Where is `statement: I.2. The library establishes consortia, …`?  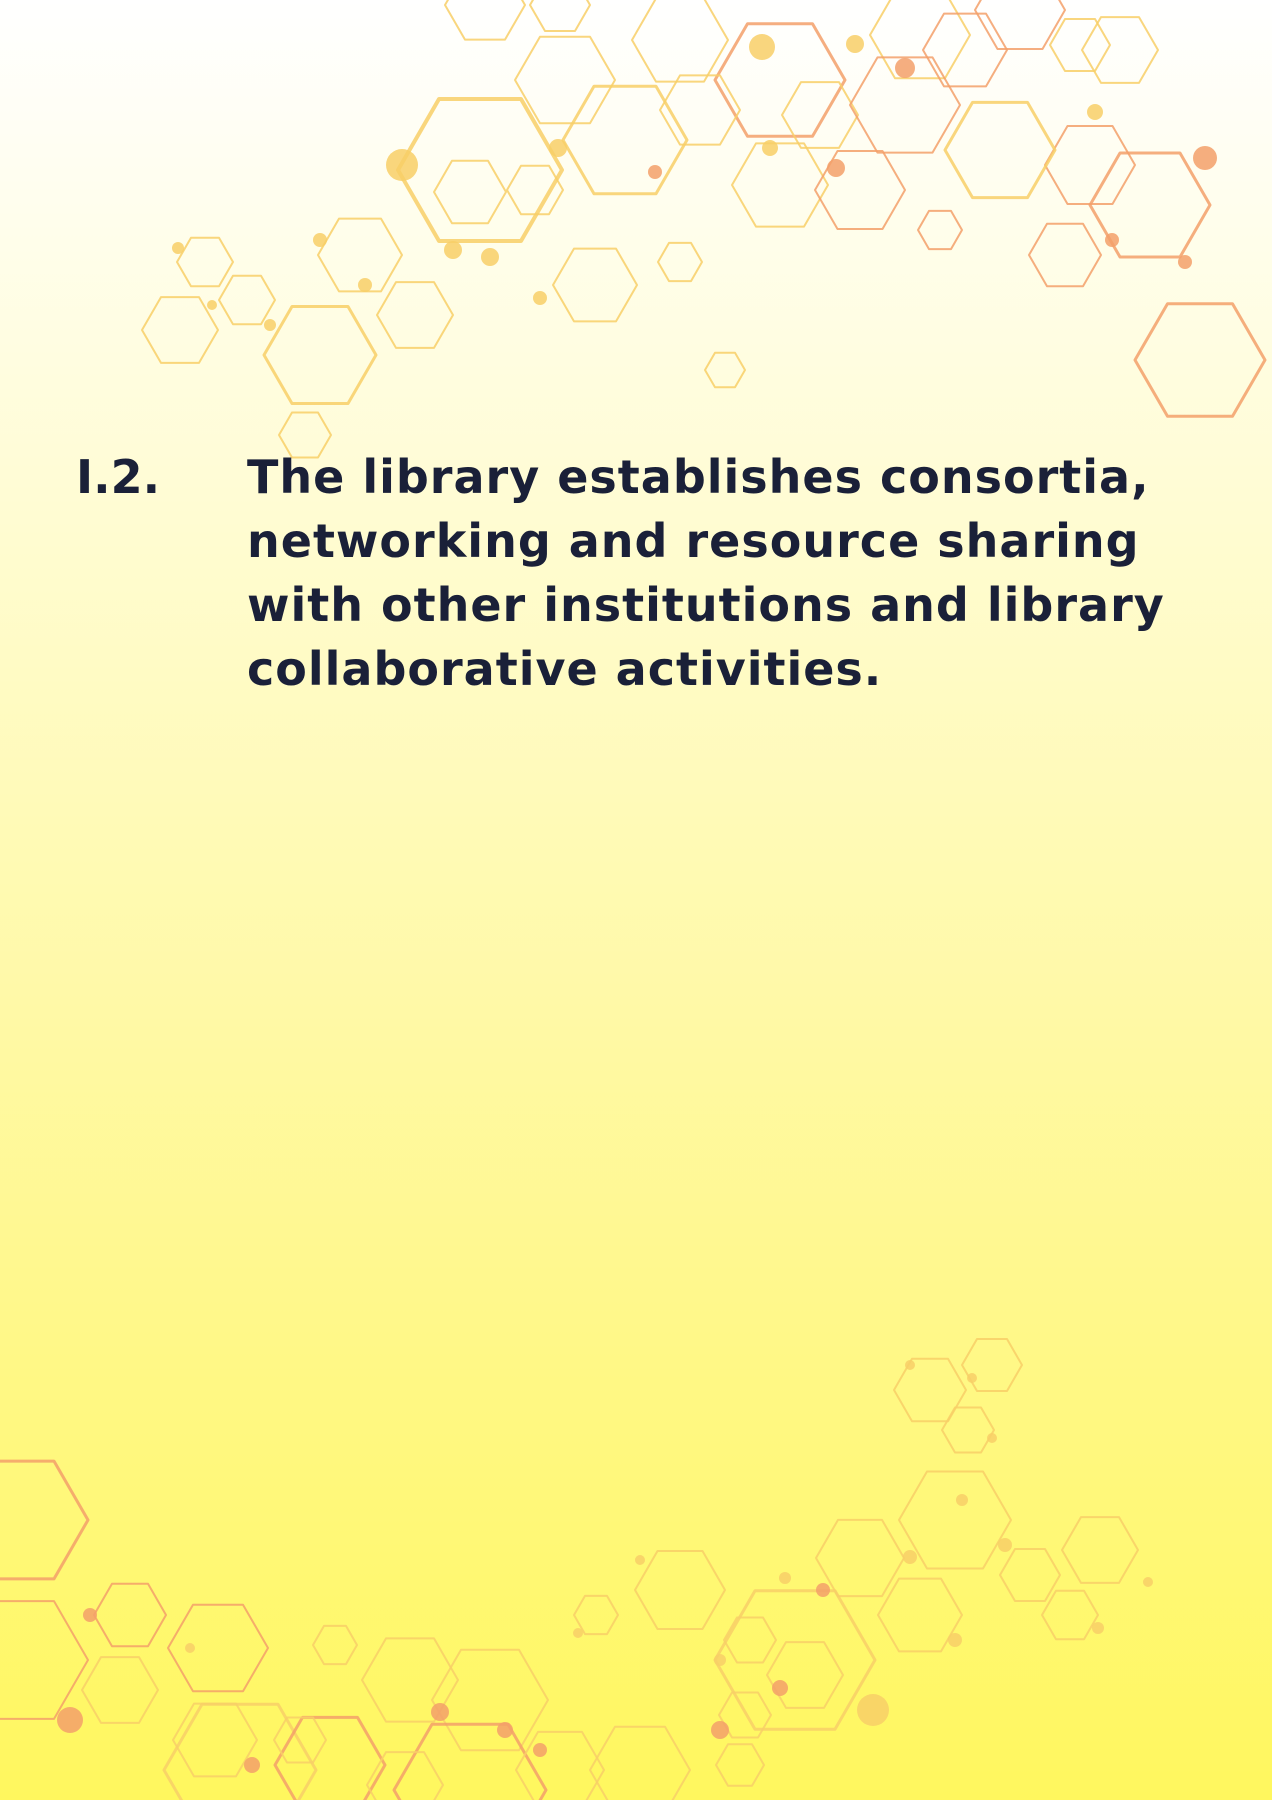
statement: I.2. The library establishes consortia, … is located at coordinates (626, 573).